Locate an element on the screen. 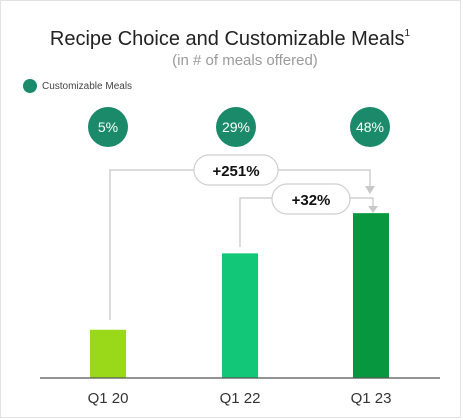 The width and height of the screenshot is (463, 420). growth-pill-251-bg is located at coordinates (236, 170).